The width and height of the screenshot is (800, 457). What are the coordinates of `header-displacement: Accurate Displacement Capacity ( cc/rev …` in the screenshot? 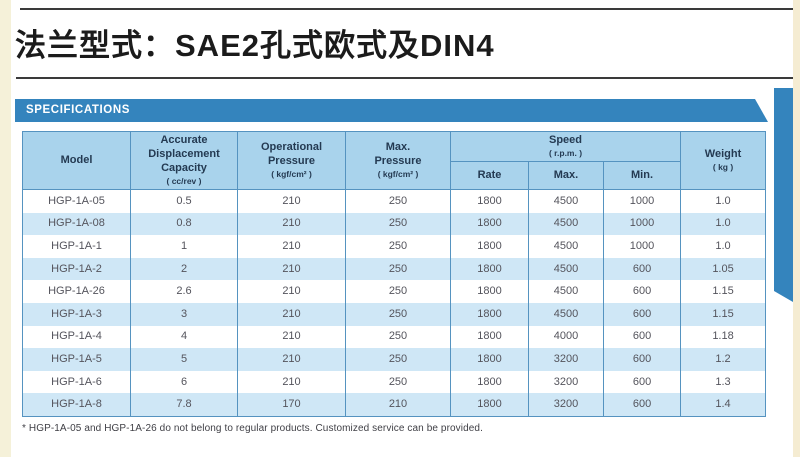 It's located at (184, 160).